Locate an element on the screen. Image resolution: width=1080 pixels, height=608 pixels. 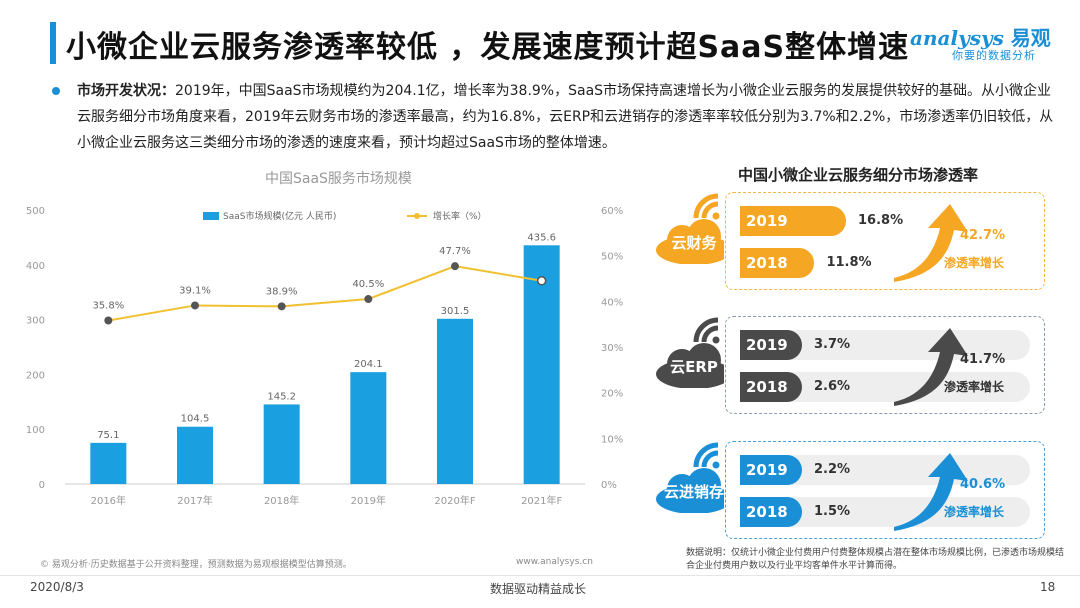
brand-tagline: 你要的数据分析 is located at coordinates (994, 55).